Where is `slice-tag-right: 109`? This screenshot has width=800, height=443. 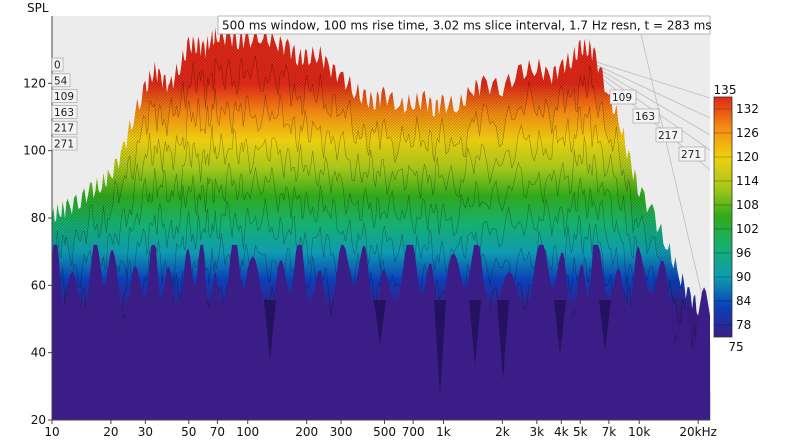 slice-tag-right: 109 is located at coordinates (623, 97).